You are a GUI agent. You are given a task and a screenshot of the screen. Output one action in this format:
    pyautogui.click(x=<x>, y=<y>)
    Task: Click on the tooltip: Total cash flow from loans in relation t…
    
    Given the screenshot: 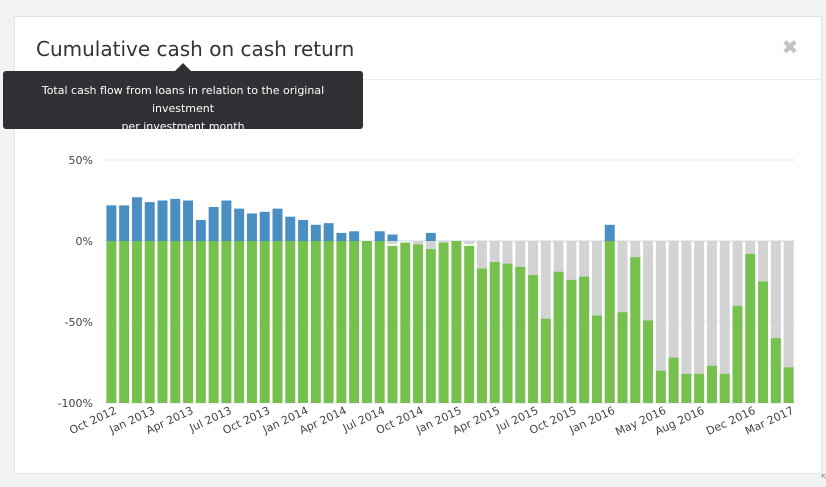 What is the action you would take?
    pyautogui.click(x=183, y=102)
    